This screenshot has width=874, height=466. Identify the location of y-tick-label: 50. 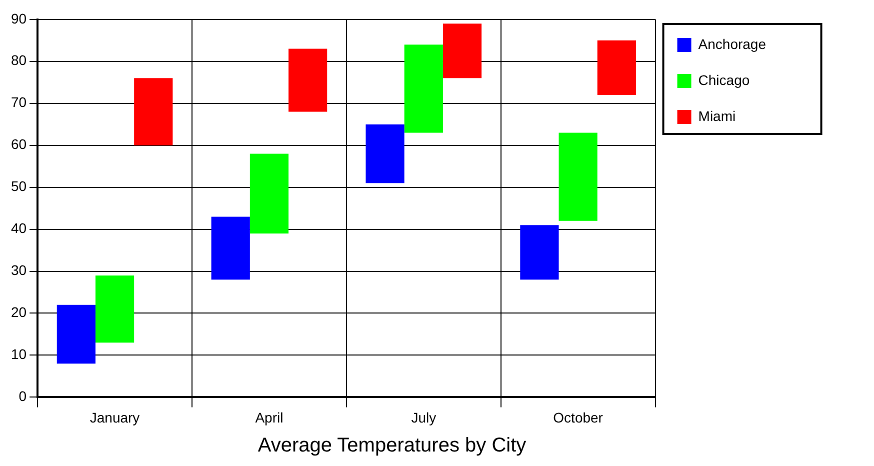
(18, 186).